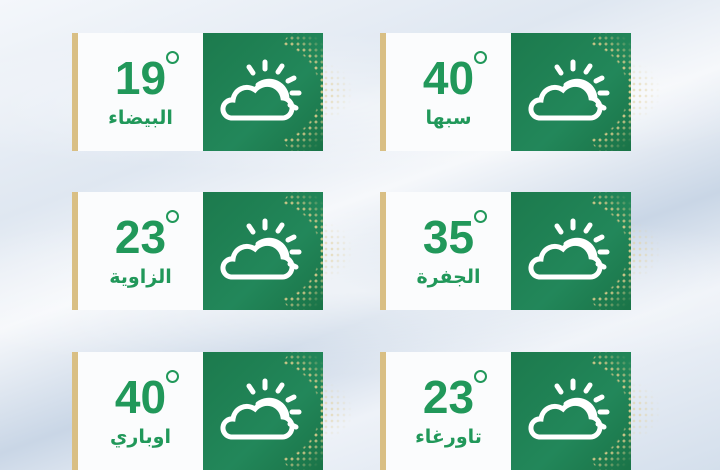 The image size is (720, 470). What do you see at coordinates (140, 277) in the screenshot?
I see `city-name: الزاوية` at bounding box center [140, 277].